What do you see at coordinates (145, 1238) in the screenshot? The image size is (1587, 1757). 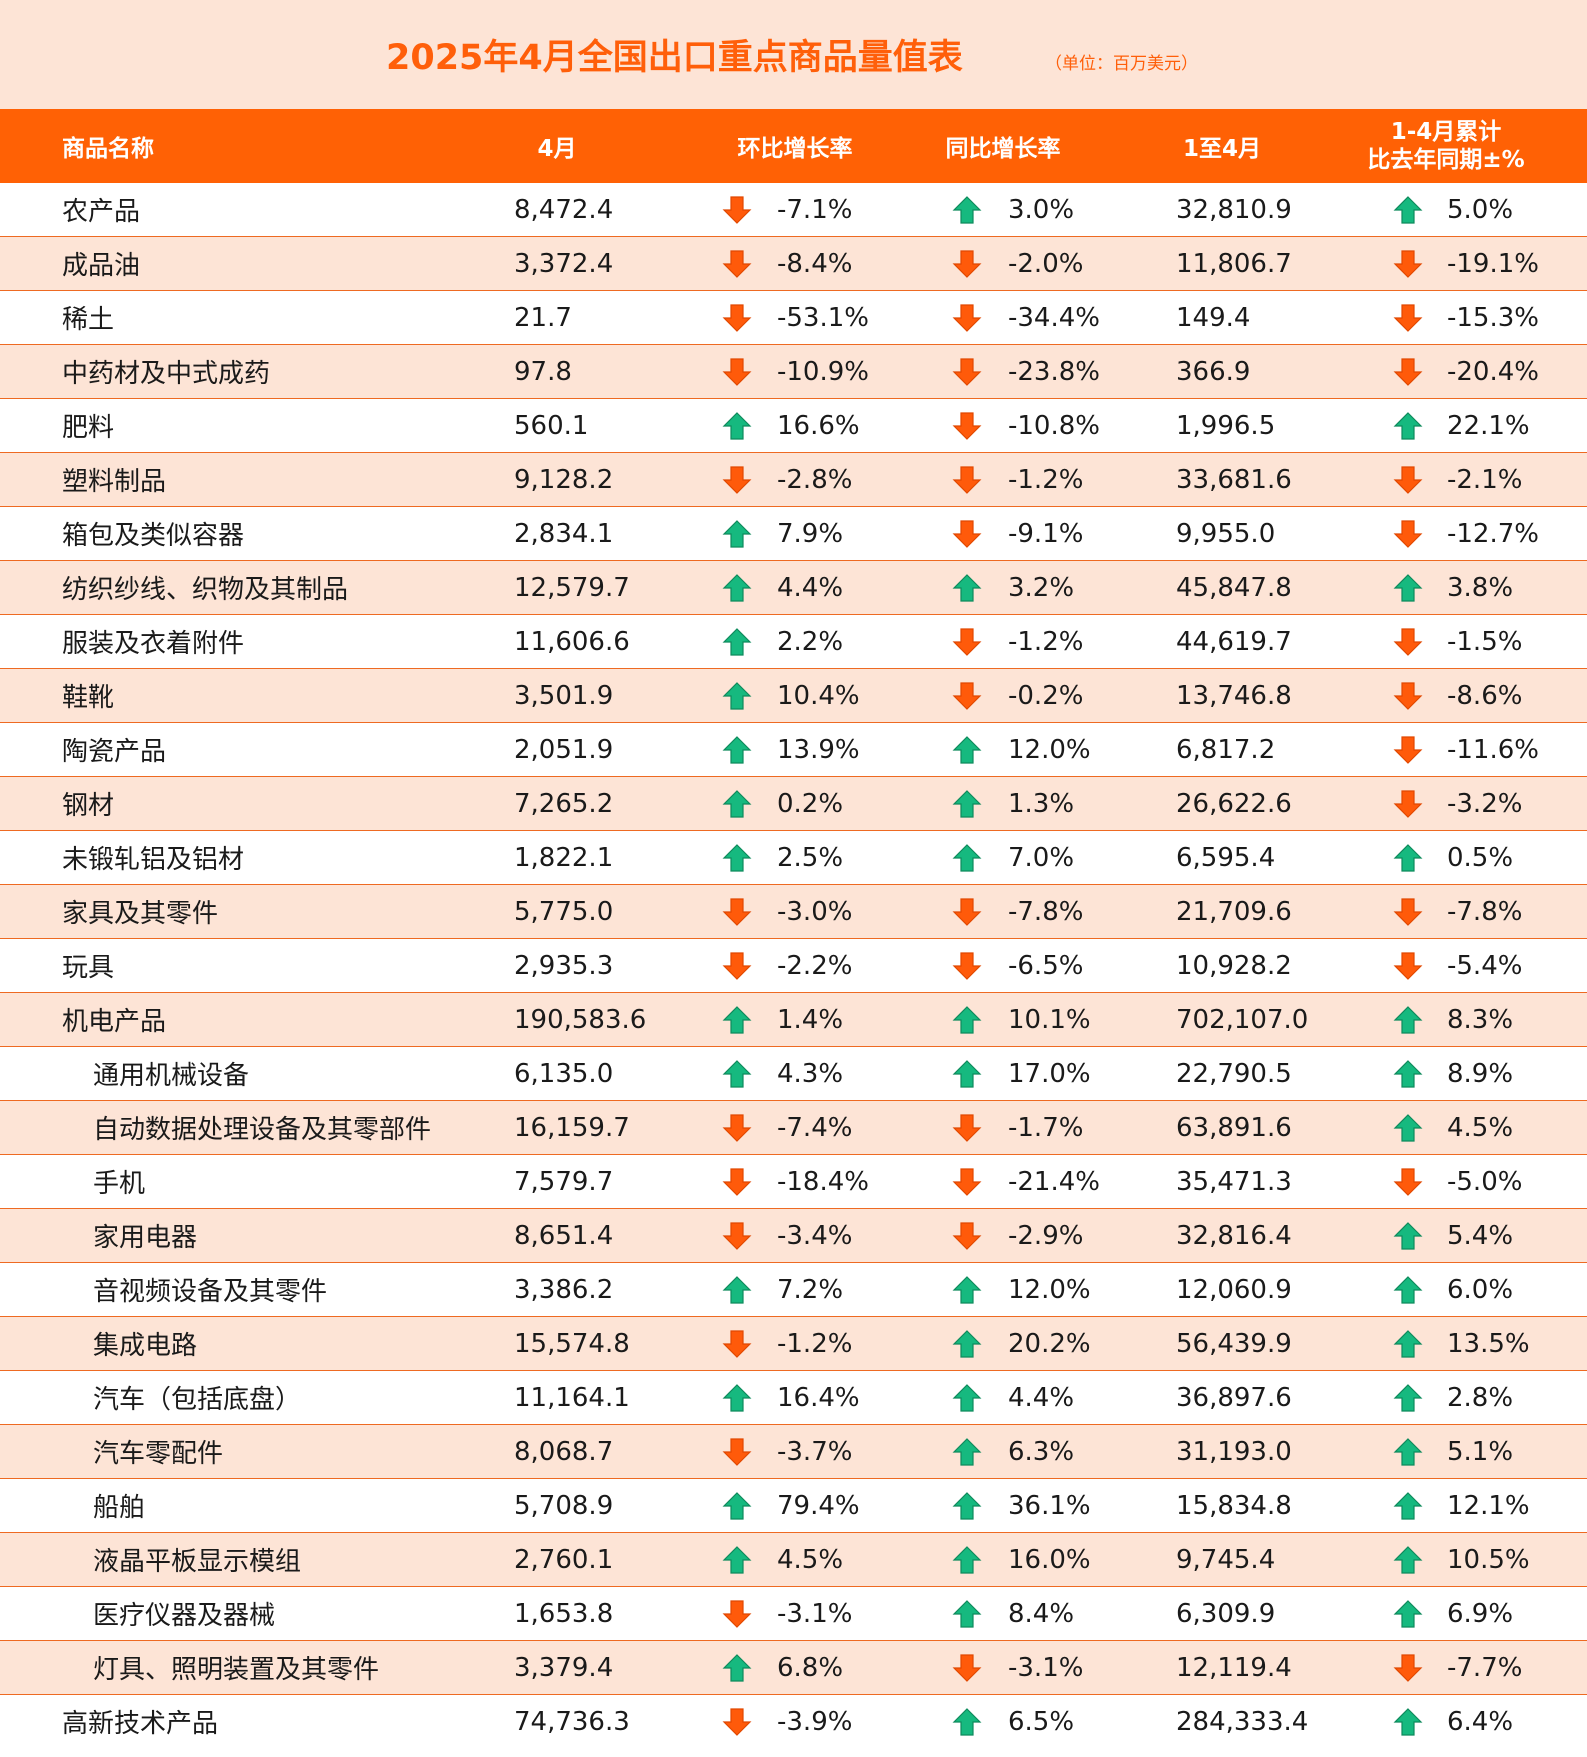 I see `product-name: 家用电器` at bounding box center [145, 1238].